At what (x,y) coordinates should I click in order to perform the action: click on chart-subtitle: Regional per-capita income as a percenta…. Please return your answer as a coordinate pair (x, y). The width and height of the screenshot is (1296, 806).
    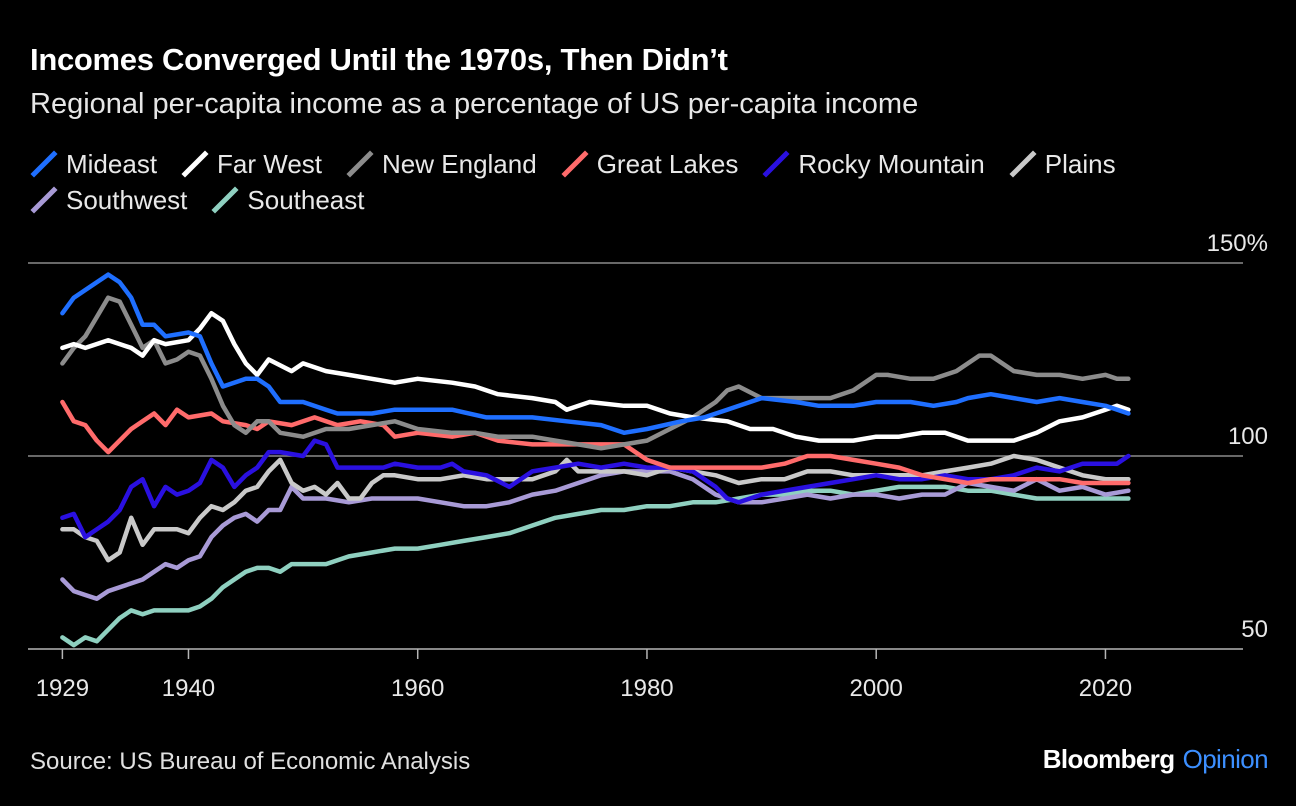
    Looking at the image, I should click on (474, 104).